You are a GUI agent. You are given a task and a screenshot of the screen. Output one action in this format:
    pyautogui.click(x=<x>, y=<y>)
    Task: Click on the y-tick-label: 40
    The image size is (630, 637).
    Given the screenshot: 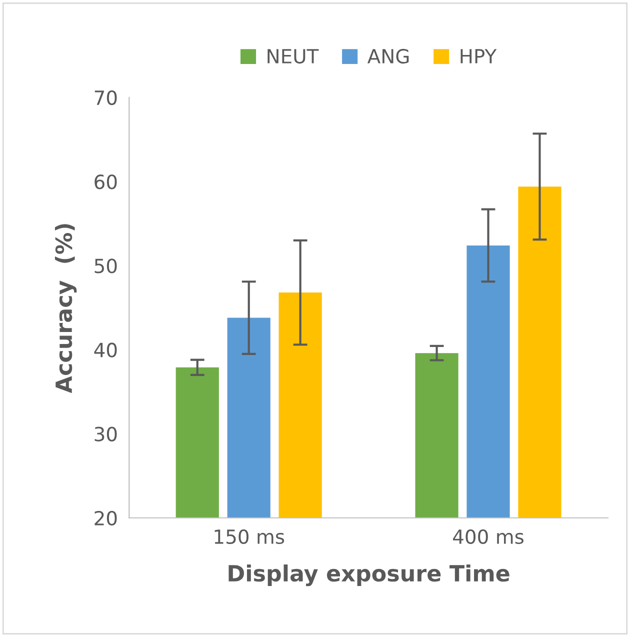 What is the action you would take?
    pyautogui.click(x=105, y=350)
    